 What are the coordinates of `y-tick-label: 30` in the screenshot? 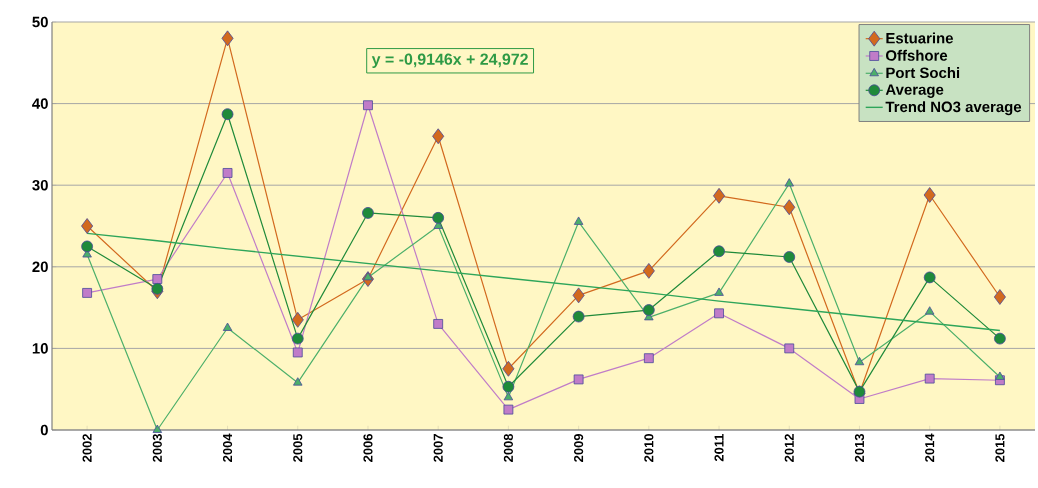 It's located at (40, 185).